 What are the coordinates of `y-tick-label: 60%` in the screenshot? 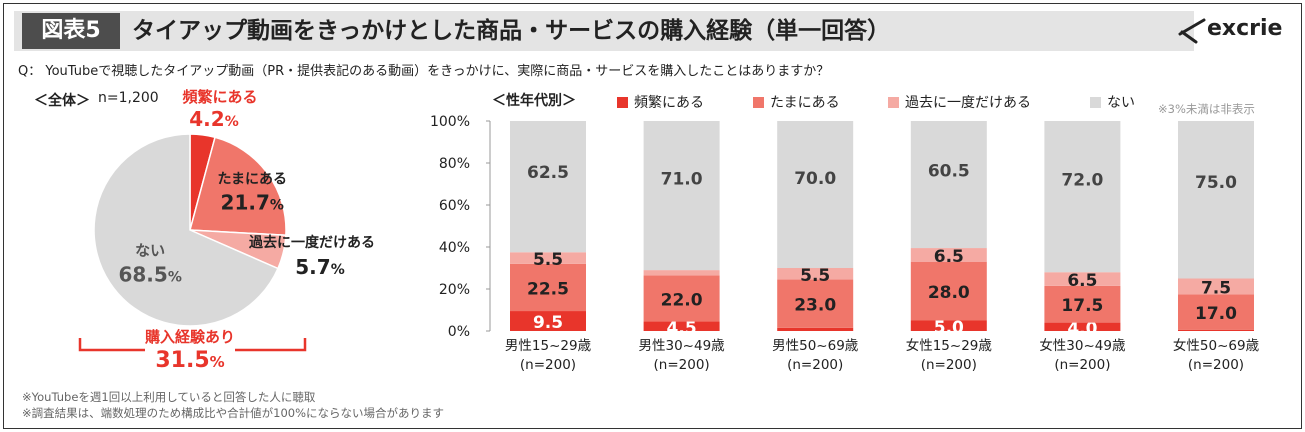 It's located at (454, 206).